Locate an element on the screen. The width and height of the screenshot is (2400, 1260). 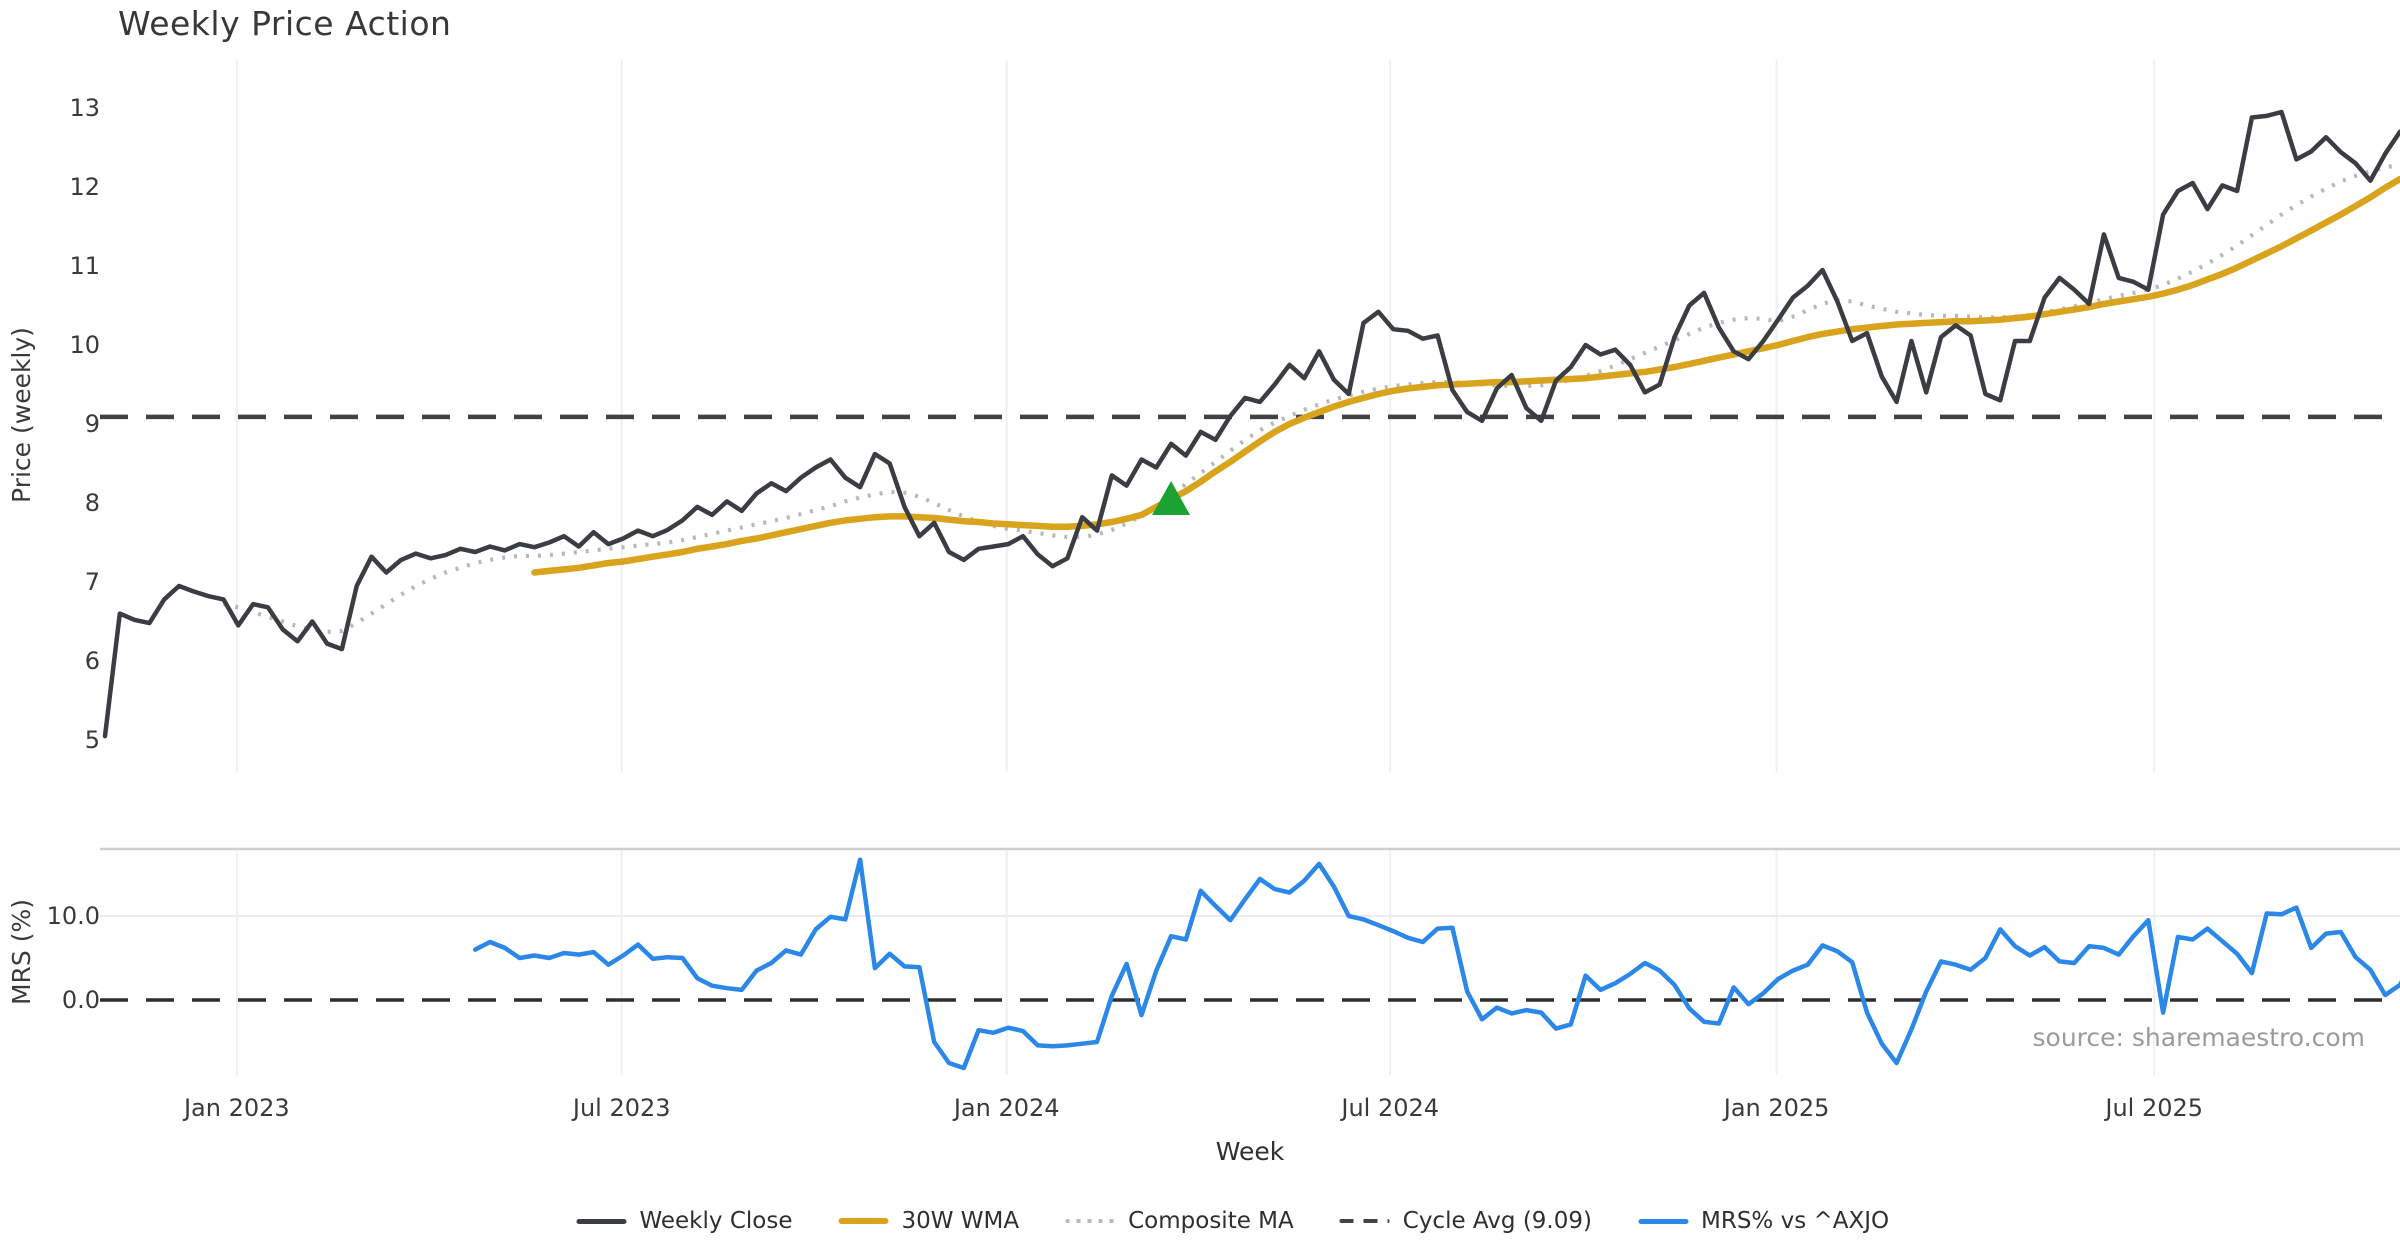
price-y-tick-label: 10 is located at coordinates (84, 345).